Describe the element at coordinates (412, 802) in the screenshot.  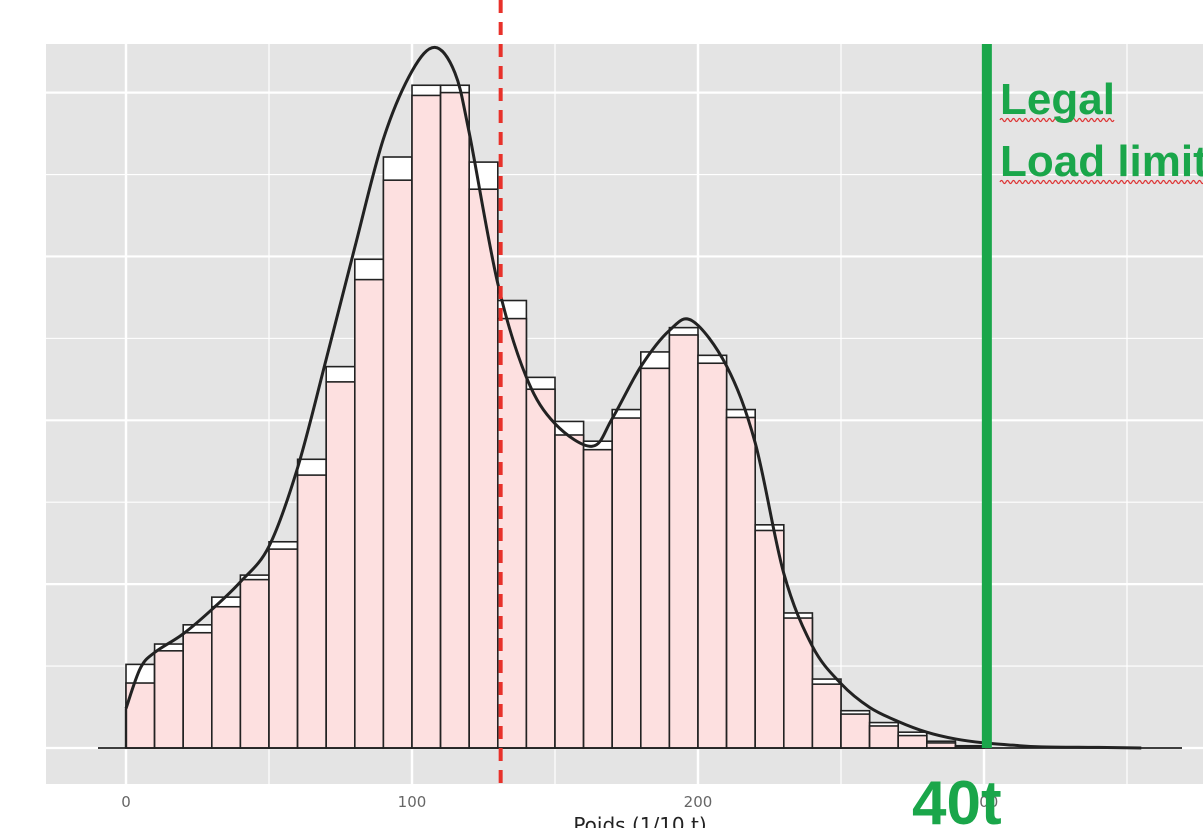
I see `x-tick-label: 100` at that location.